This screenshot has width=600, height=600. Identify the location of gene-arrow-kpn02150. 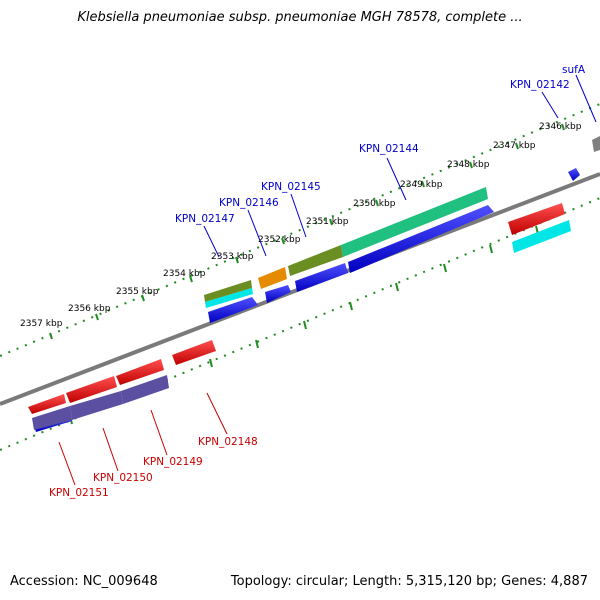
(91, 389).